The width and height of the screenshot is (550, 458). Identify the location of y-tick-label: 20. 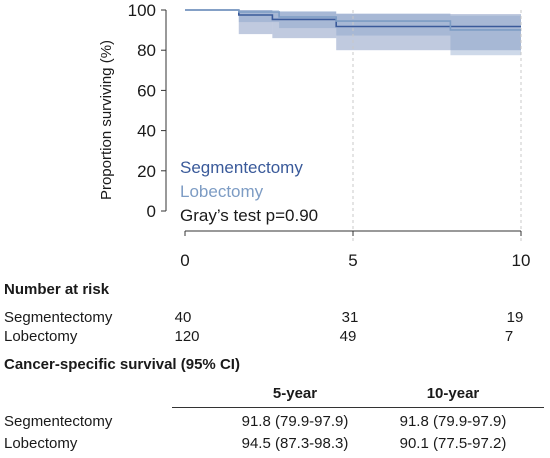
(146, 171).